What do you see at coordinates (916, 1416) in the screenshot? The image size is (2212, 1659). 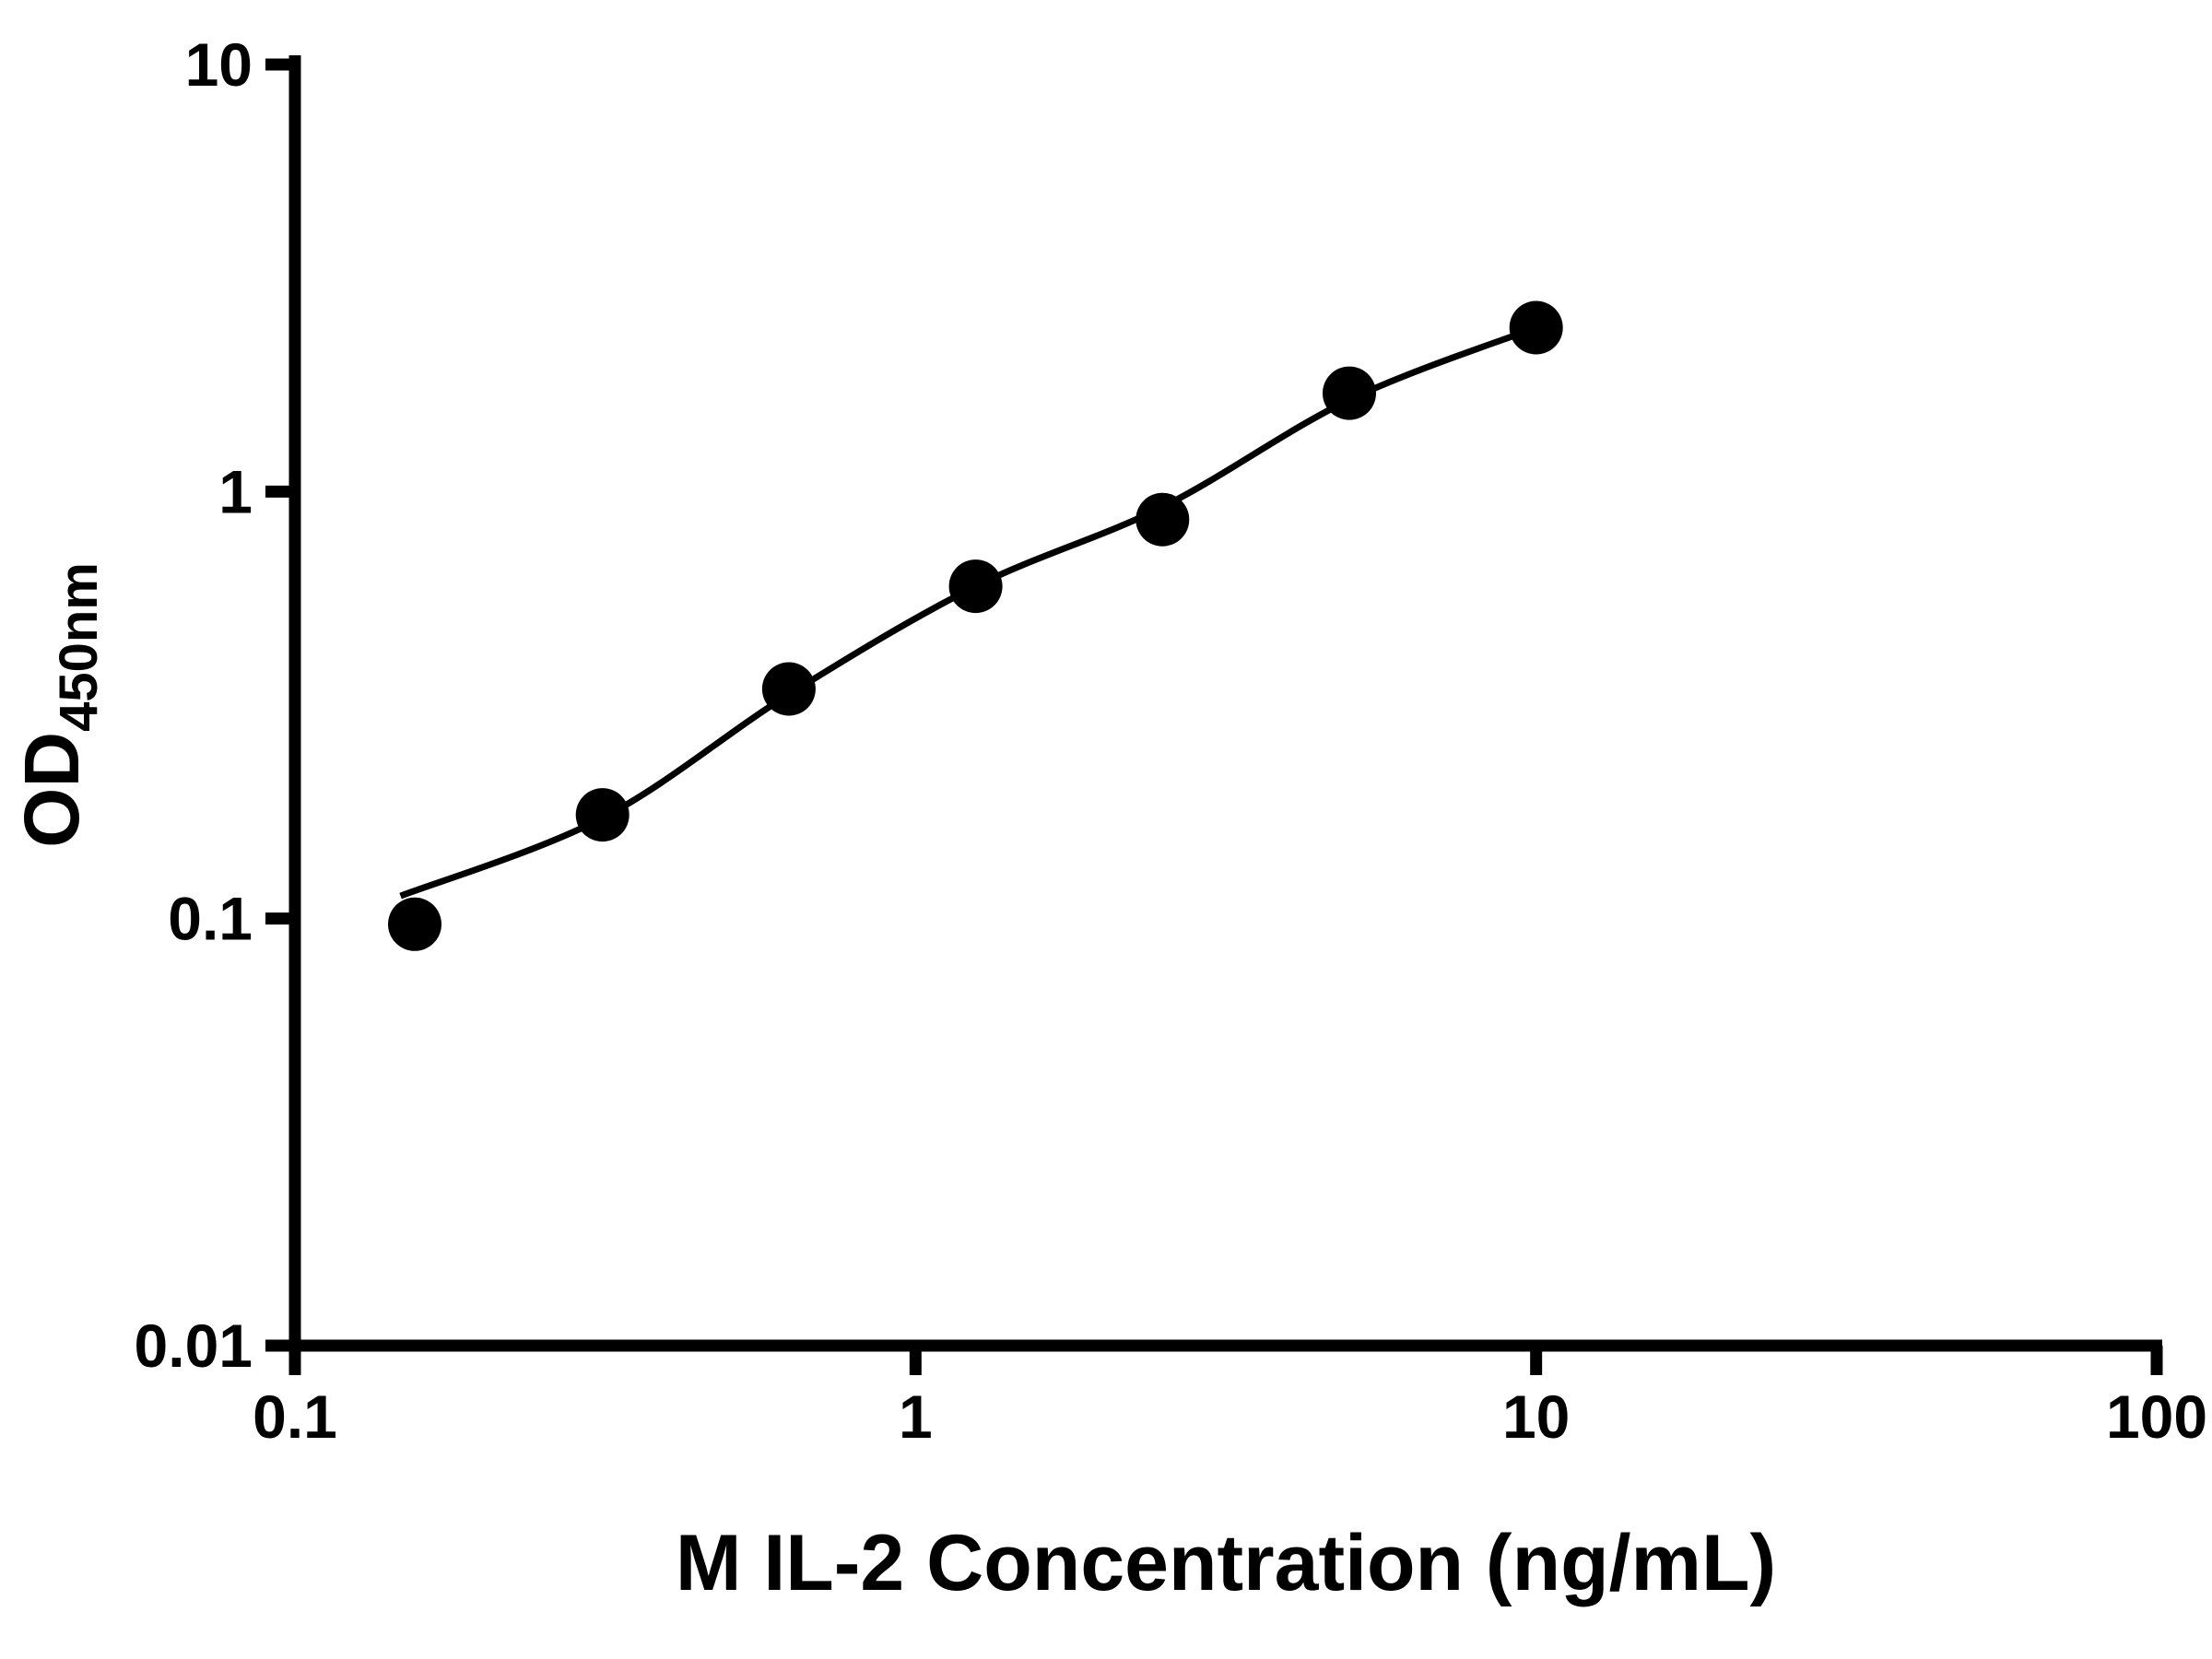 I see `x-tick-label: 1` at bounding box center [916, 1416].